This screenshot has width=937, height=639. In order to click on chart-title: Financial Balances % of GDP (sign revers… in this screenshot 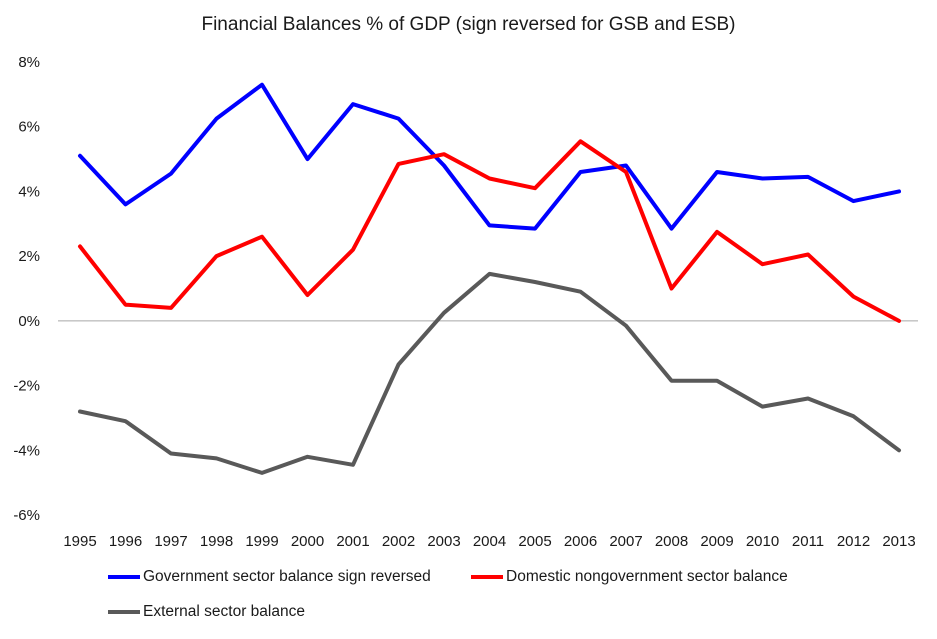, I will do `click(468, 24)`.